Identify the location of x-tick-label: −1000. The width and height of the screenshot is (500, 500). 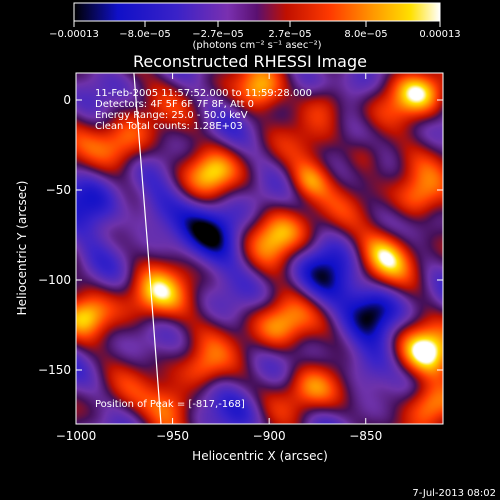
(76, 436).